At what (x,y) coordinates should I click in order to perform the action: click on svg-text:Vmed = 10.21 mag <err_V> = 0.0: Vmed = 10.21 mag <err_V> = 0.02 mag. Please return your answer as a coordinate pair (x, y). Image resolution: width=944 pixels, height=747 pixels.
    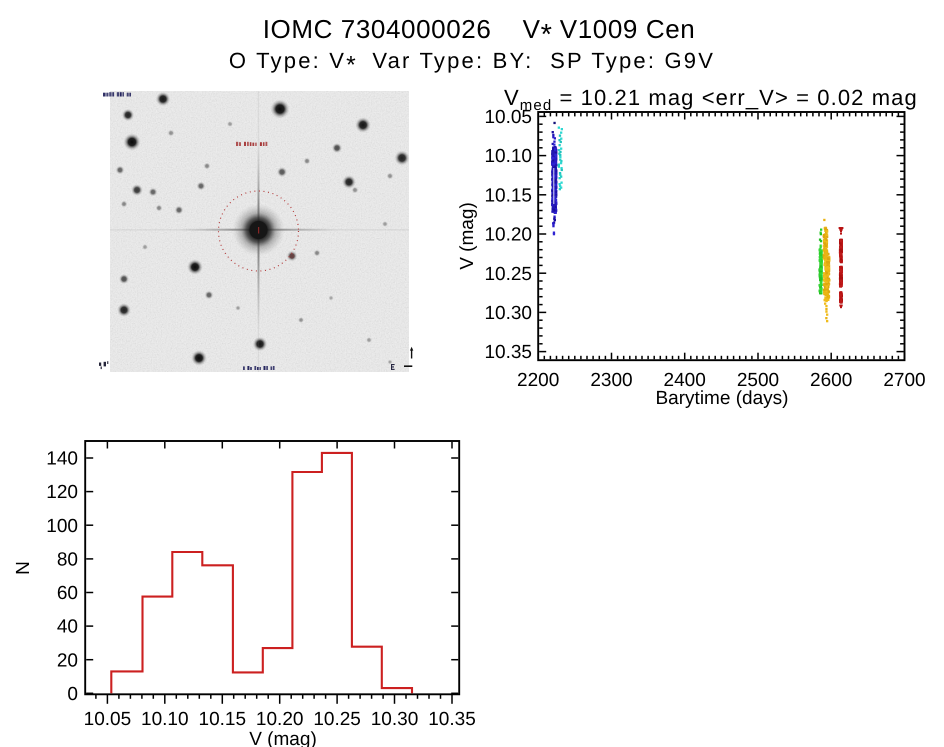
    Looking at the image, I should click on (711, 99).